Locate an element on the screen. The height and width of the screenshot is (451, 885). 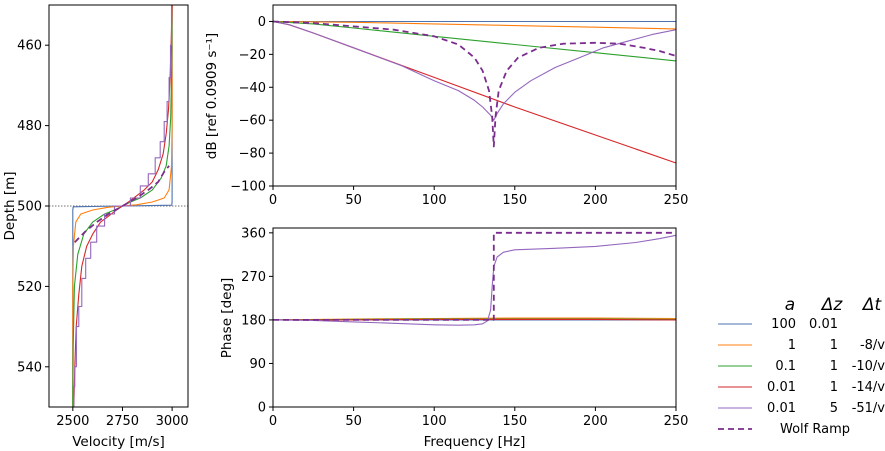
magnitude-xtick-label: 0 is located at coordinates (273, 200).